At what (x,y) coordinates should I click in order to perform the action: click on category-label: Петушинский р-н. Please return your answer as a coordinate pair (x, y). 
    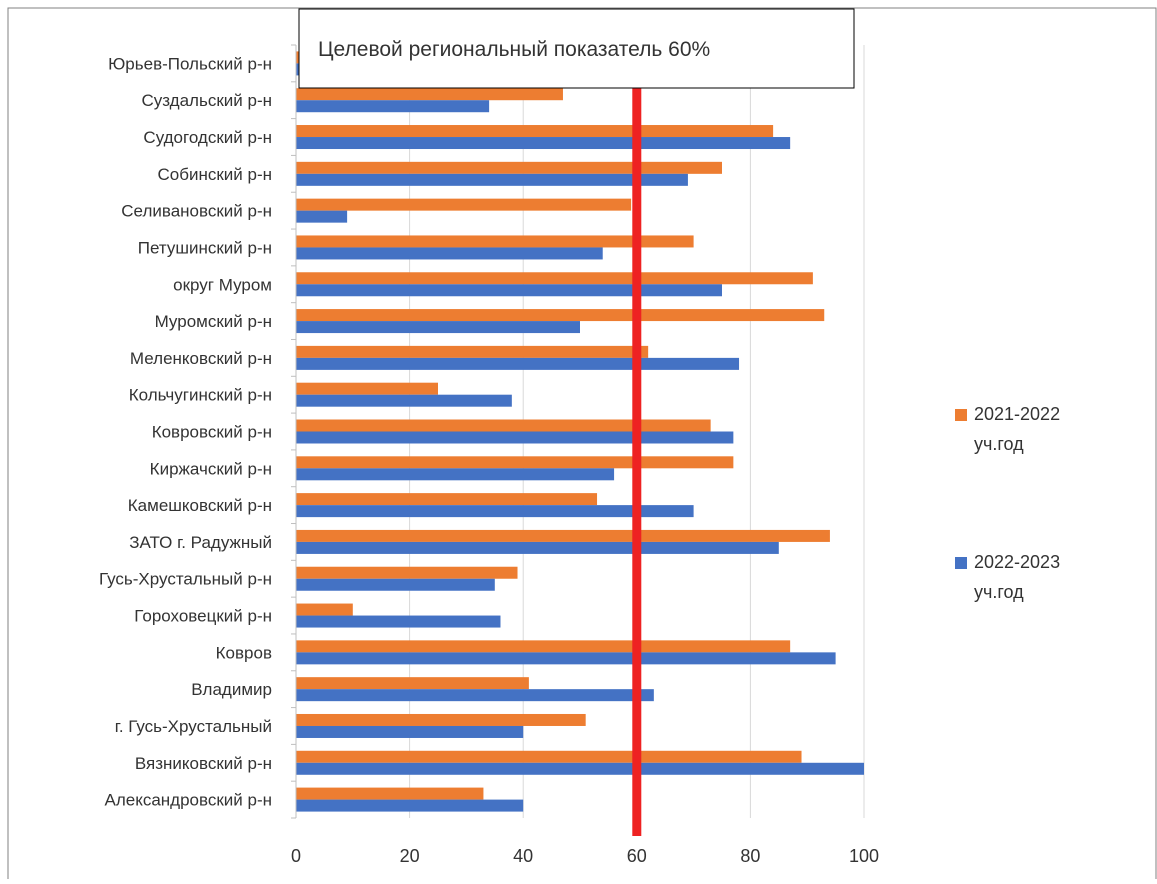
    Looking at the image, I should click on (205, 247).